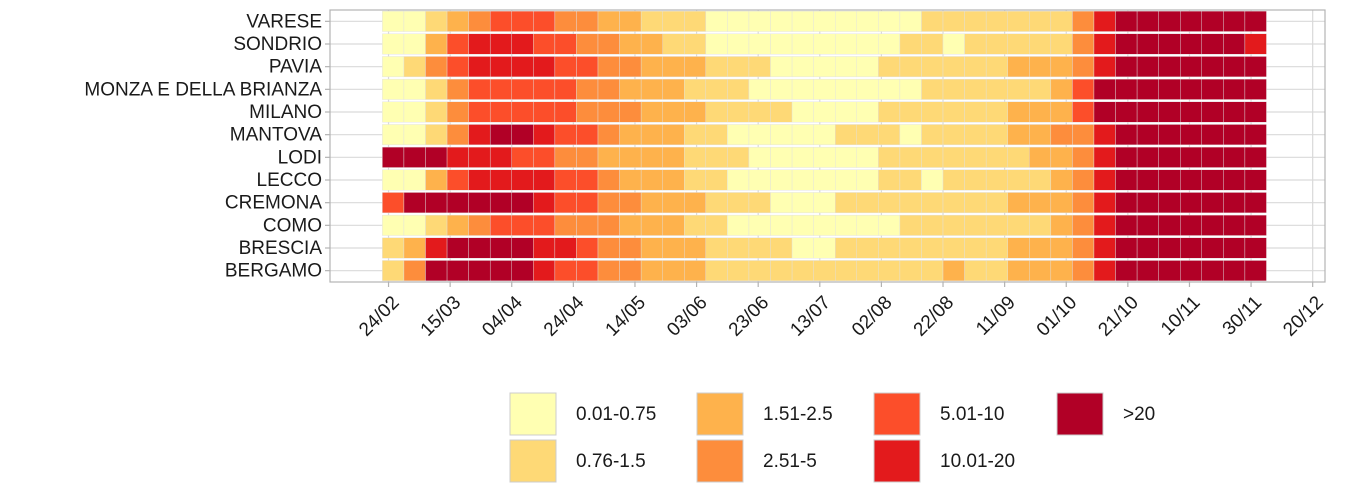 The height and width of the screenshot is (489, 1348). I want to click on y-tick-label: MANTOVA, so click(276, 135).